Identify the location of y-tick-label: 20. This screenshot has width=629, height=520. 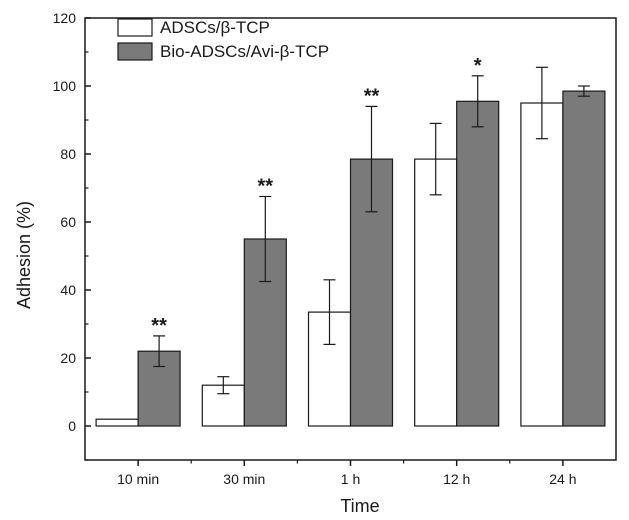
(68, 358).